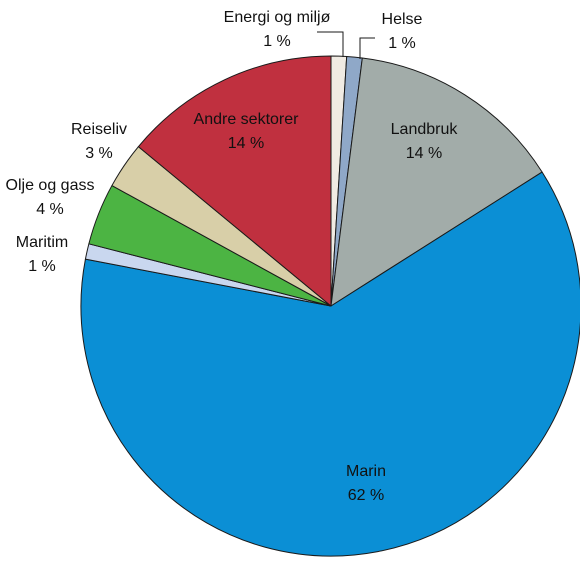  I want to click on slice-value-marin: 62 %, so click(366, 495).